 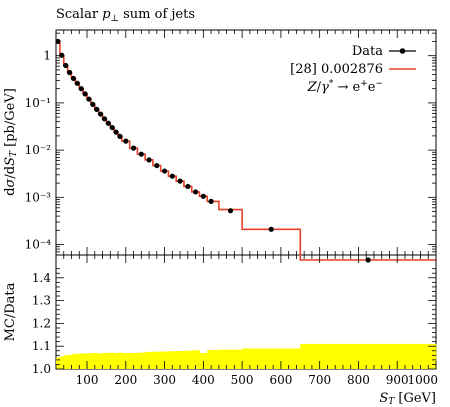 What do you see at coordinates (106, 14) in the screenshot?
I see `title-var: p` at bounding box center [106, 14].